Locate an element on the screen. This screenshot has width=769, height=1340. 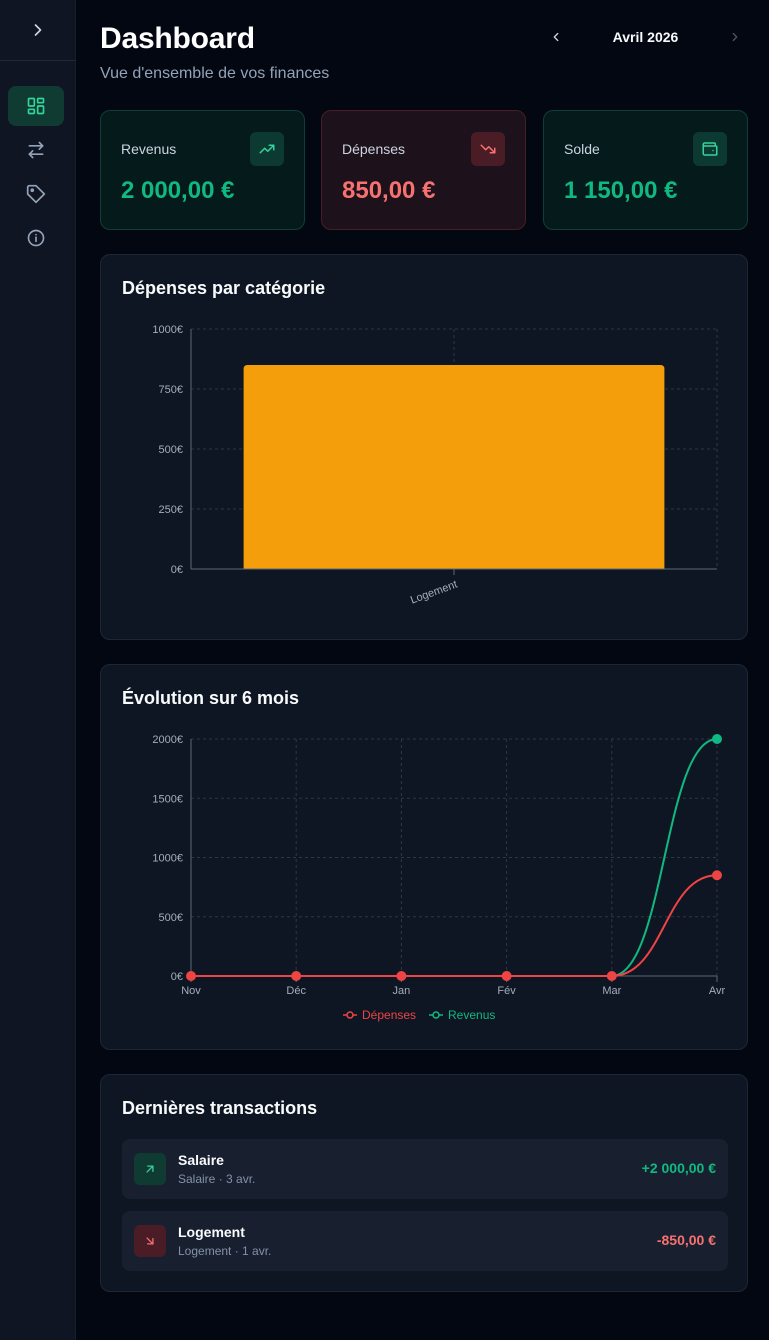
current-month: Avril 2026 is located at coordinates (645, 37).